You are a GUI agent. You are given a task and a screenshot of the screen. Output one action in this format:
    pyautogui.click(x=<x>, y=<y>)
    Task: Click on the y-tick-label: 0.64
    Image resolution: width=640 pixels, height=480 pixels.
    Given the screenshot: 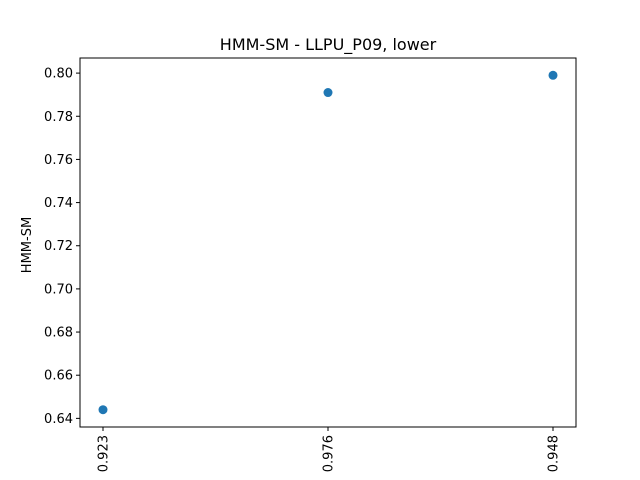 What is the action you would take?
    pyautogui.click(x=58, y=419)
    